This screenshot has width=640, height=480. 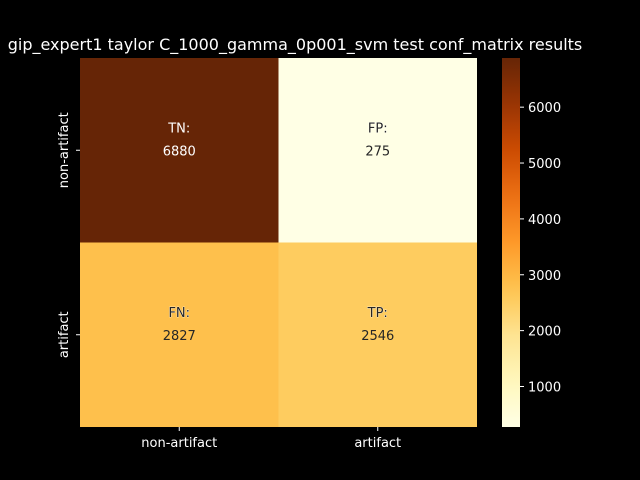 What do you see at coordinates (544, 276) in the screenshot?
I see `colorbar-tick-label: 3000` at bounding box center [544, 276].